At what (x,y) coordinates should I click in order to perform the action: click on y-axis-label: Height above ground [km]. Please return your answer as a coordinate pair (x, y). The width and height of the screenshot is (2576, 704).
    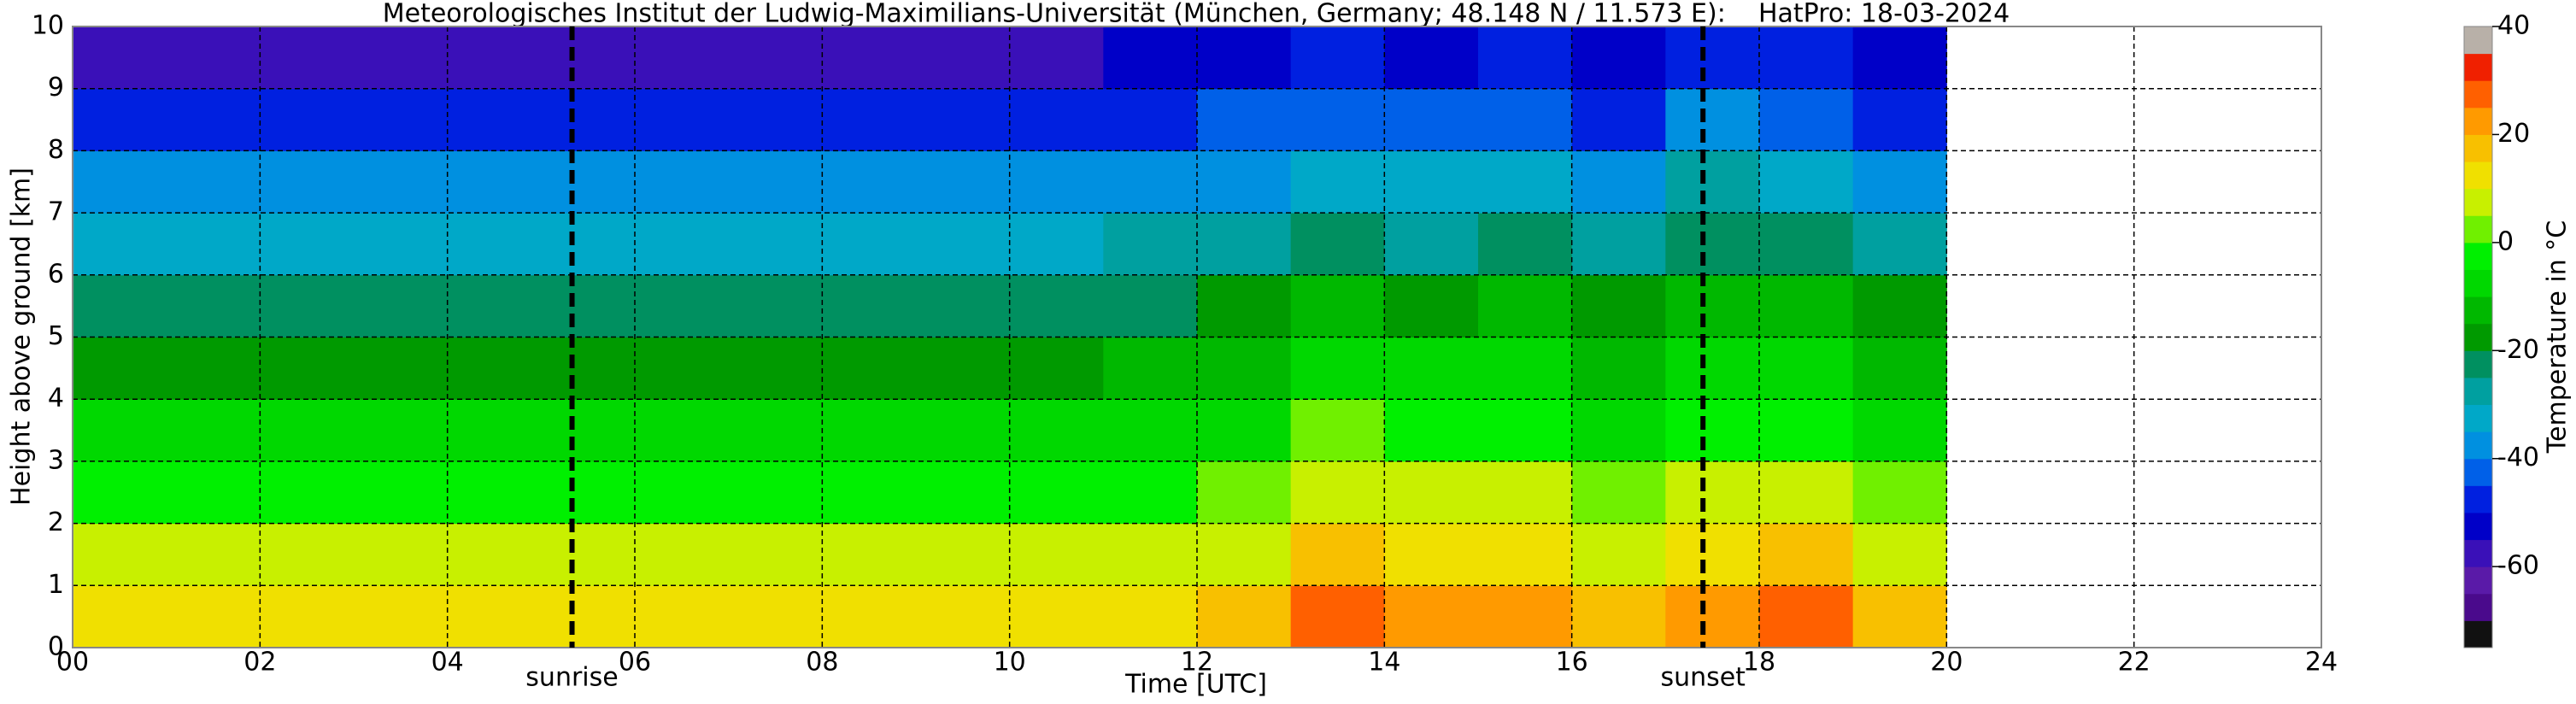
    Looking at the image, I should click on (22, 336).